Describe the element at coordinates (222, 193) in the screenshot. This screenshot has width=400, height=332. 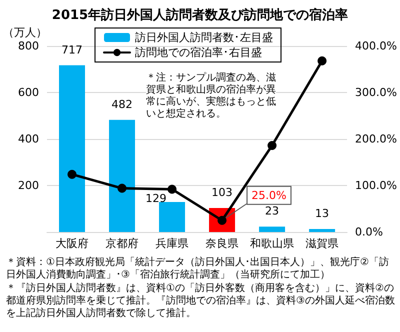
I see `data-label: 103` at that location.